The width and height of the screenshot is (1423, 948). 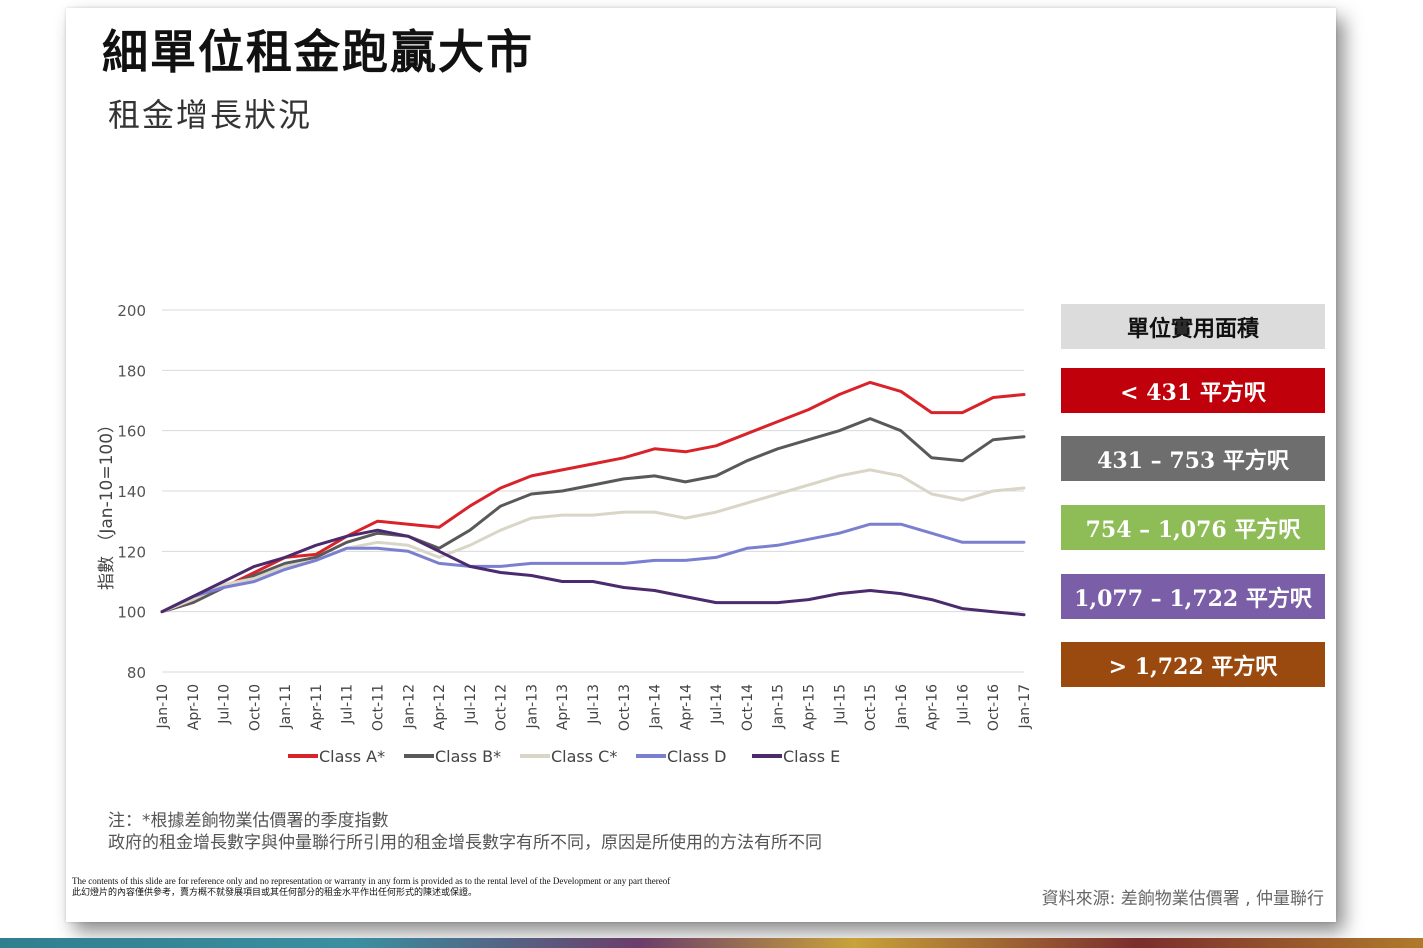 What do you see at coordinates (131, 492) in the screenshot?
I see `y-tick-label: 140` at bounding box center [131, 492].